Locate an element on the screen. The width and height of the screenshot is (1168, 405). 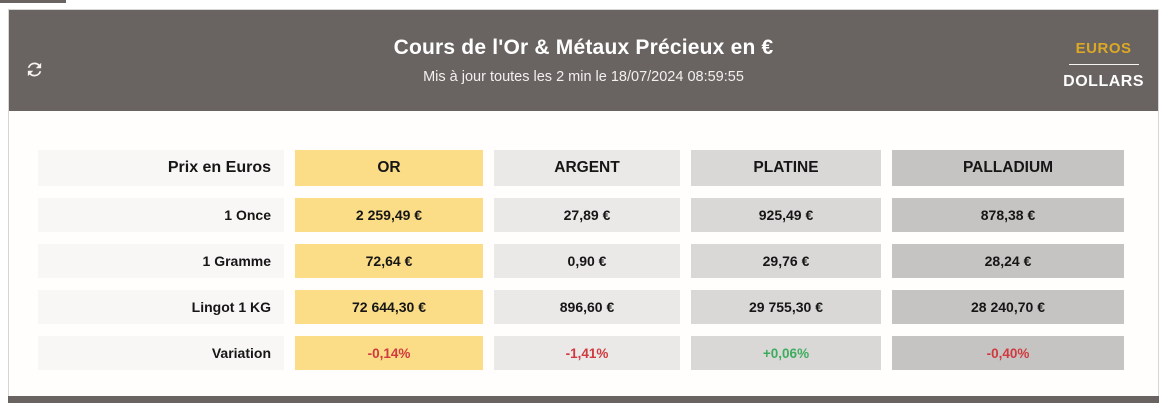
currency-option-dollars: DOLLARS is located at coordinates (1103, 81).